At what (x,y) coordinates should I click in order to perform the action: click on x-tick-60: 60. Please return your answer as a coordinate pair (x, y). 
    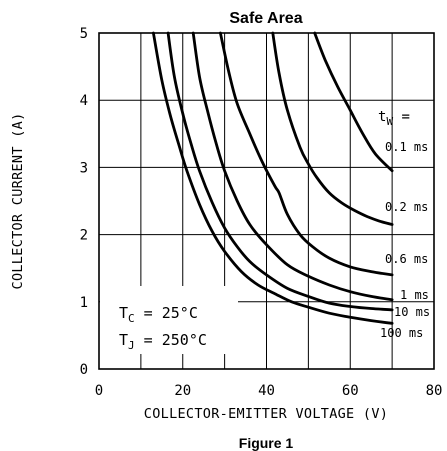
    Looking at the image, I should click on (350, 391).